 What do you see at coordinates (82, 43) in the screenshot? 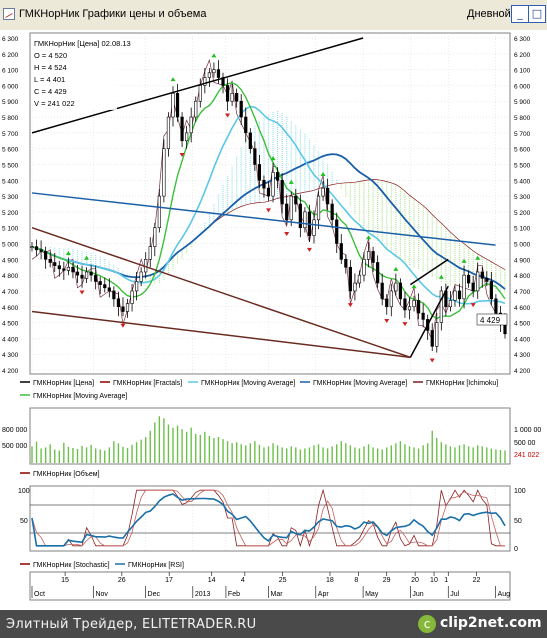
I see `info-line: ГМКНорНик [Цена] 02.08.13` at bounding box center [82, 43].